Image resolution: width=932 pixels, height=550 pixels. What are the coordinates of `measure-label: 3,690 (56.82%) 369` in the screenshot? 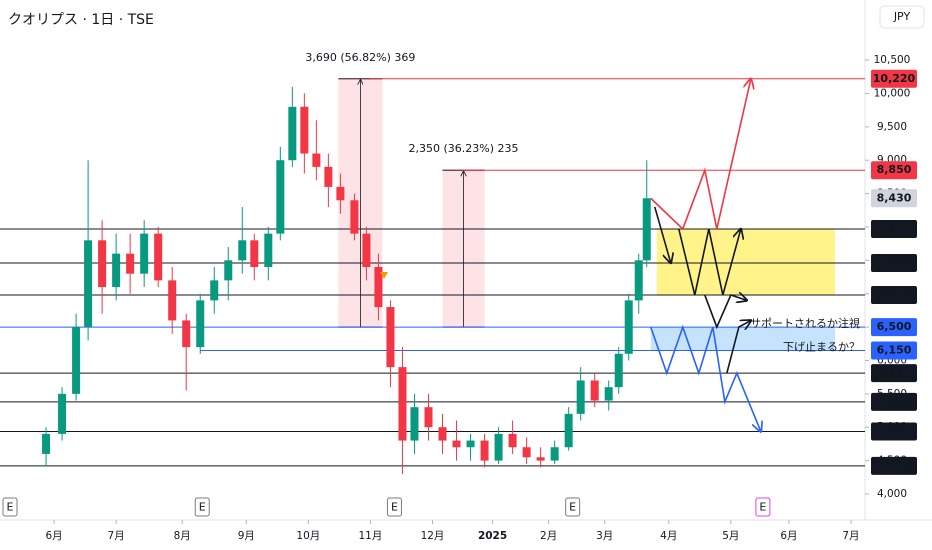 It's located at (360, 57).